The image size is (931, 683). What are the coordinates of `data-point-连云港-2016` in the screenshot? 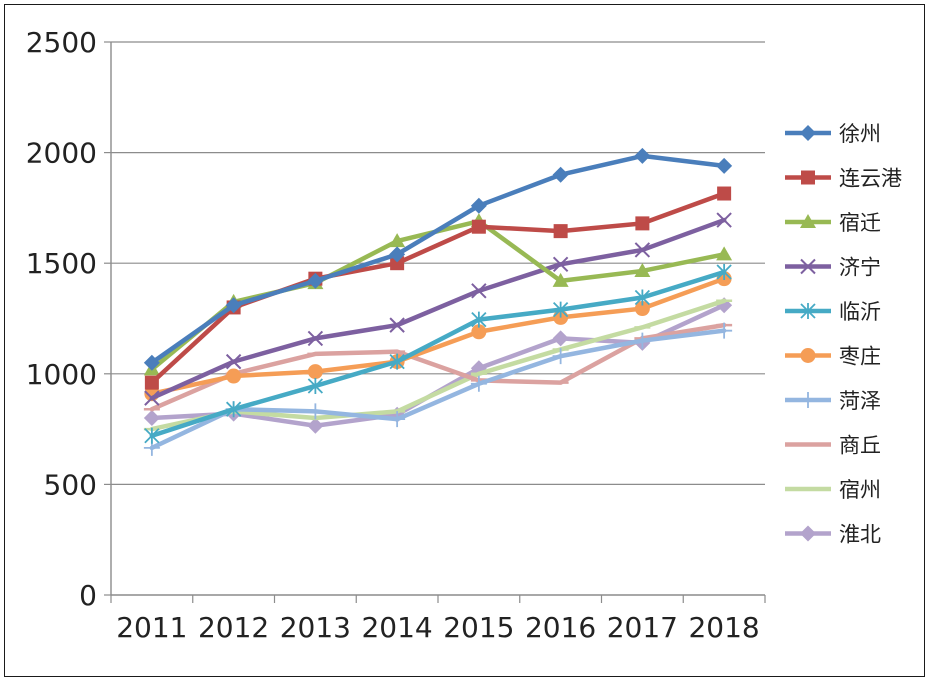 It's located at (560, 231).